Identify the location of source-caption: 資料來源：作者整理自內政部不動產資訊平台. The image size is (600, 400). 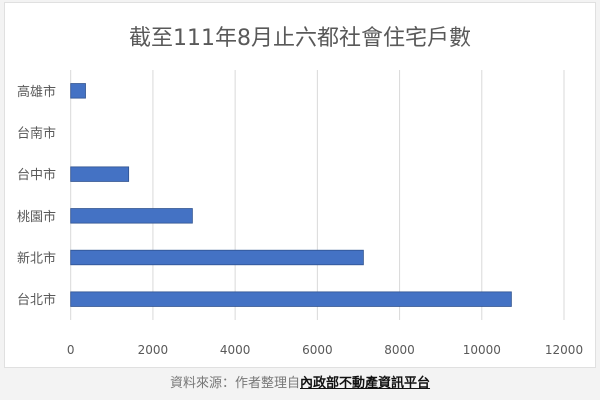
(300, 381).